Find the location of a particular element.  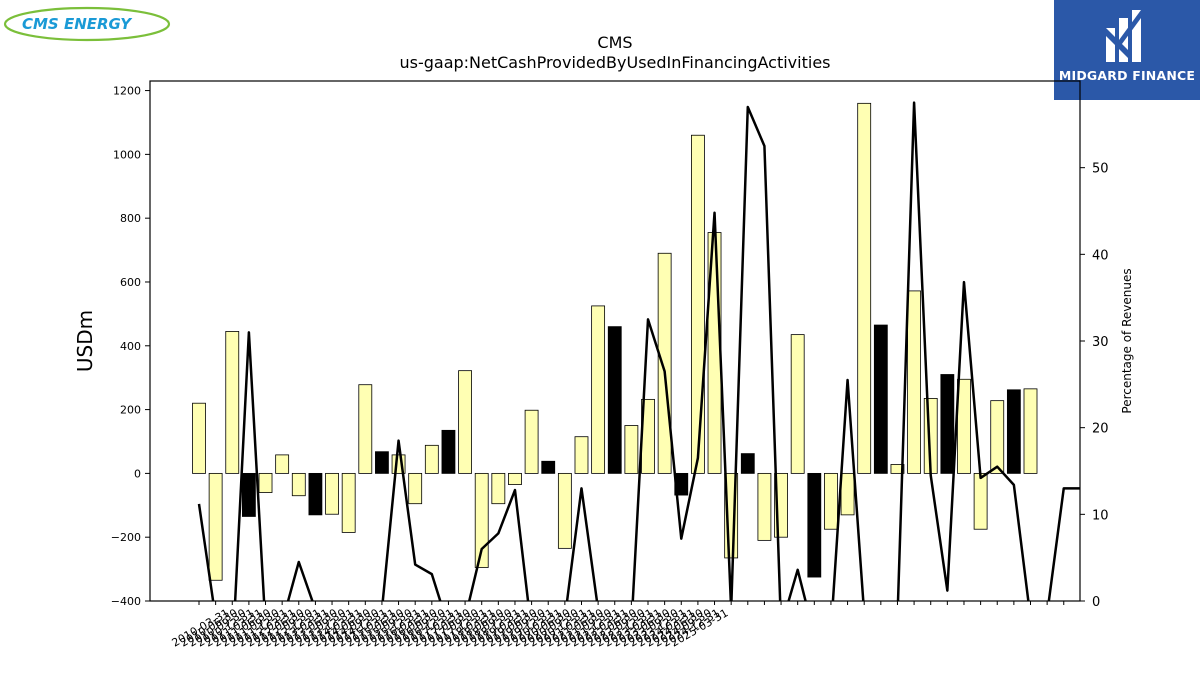

midgard-finance-logo: MIDGARD FINANCE is located at coordinates (1127, 50).